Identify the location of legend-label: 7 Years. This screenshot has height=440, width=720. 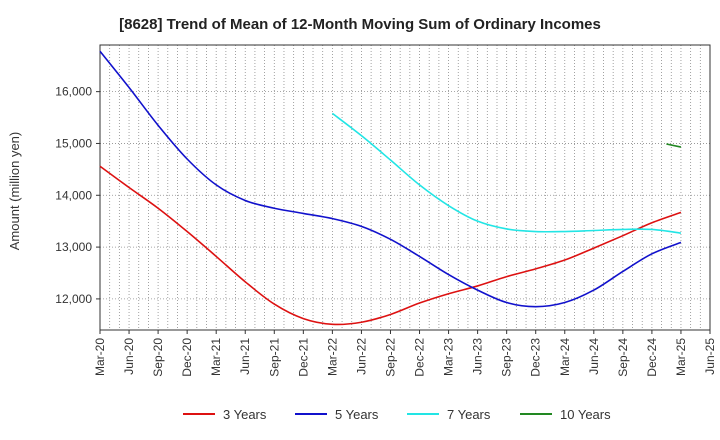
(469, 414).